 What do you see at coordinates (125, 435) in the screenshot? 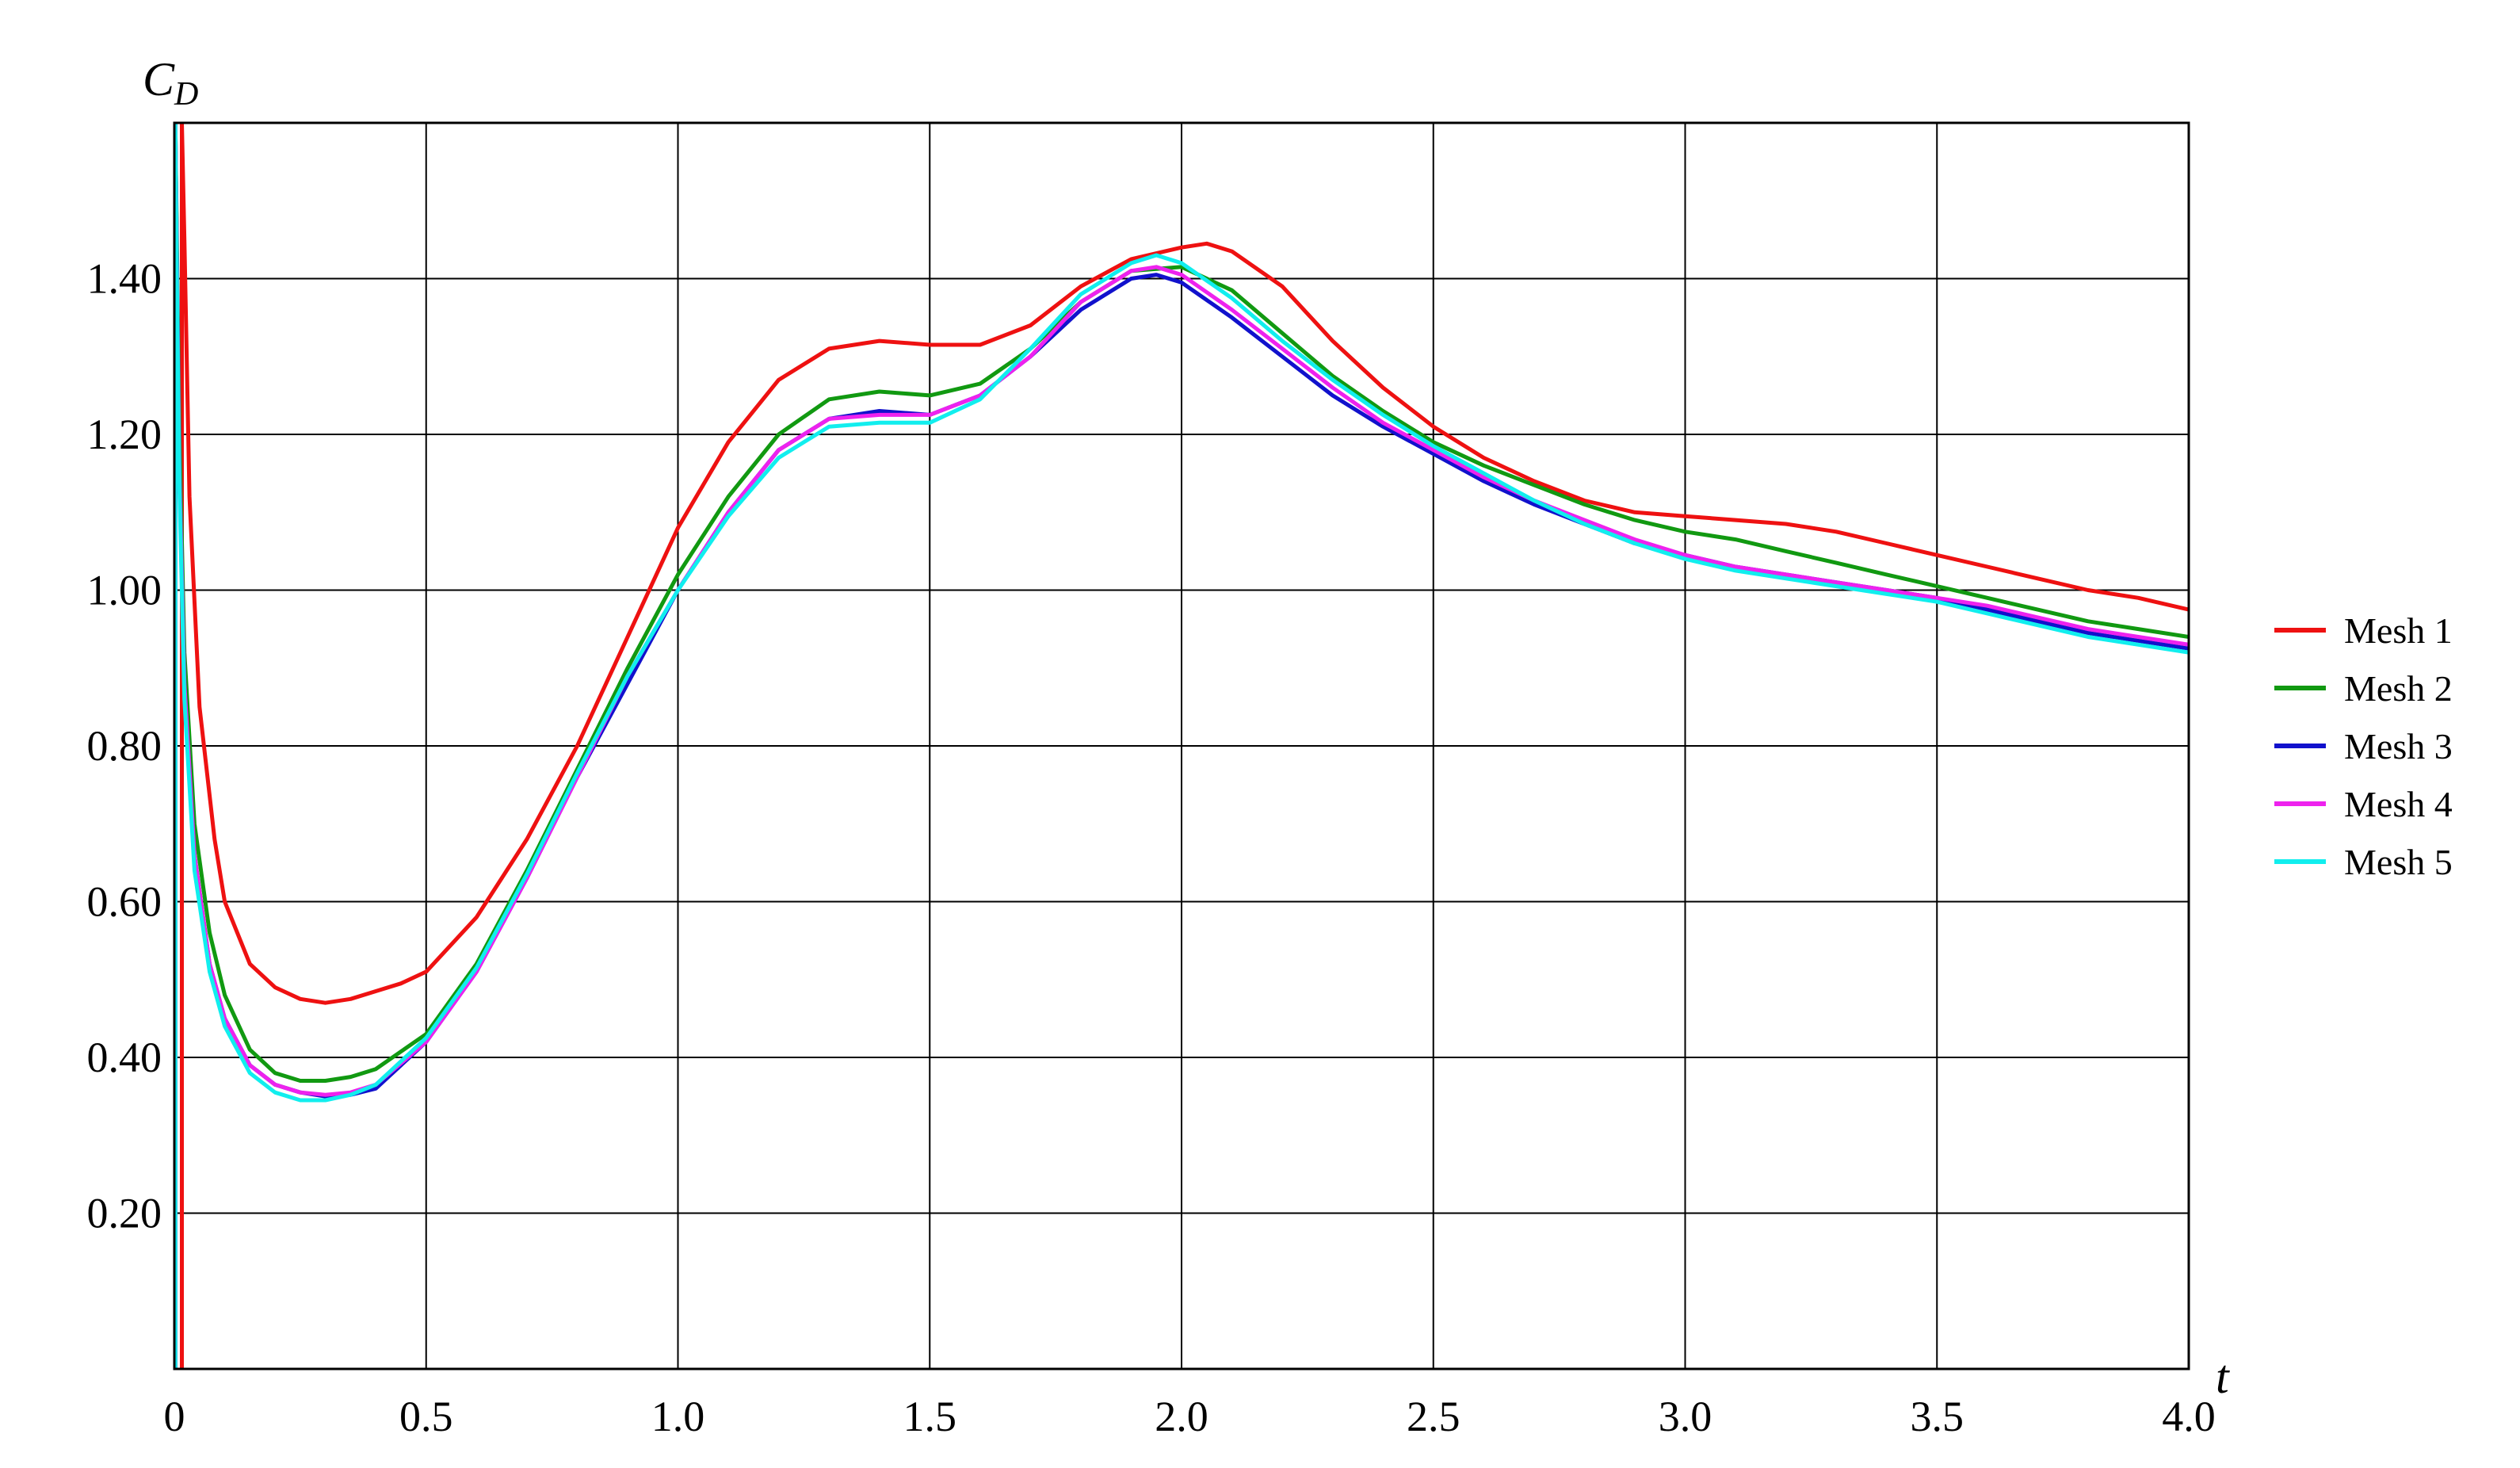
I see `y-tick-label-5: 1.20` at bounding box center [125, 435].